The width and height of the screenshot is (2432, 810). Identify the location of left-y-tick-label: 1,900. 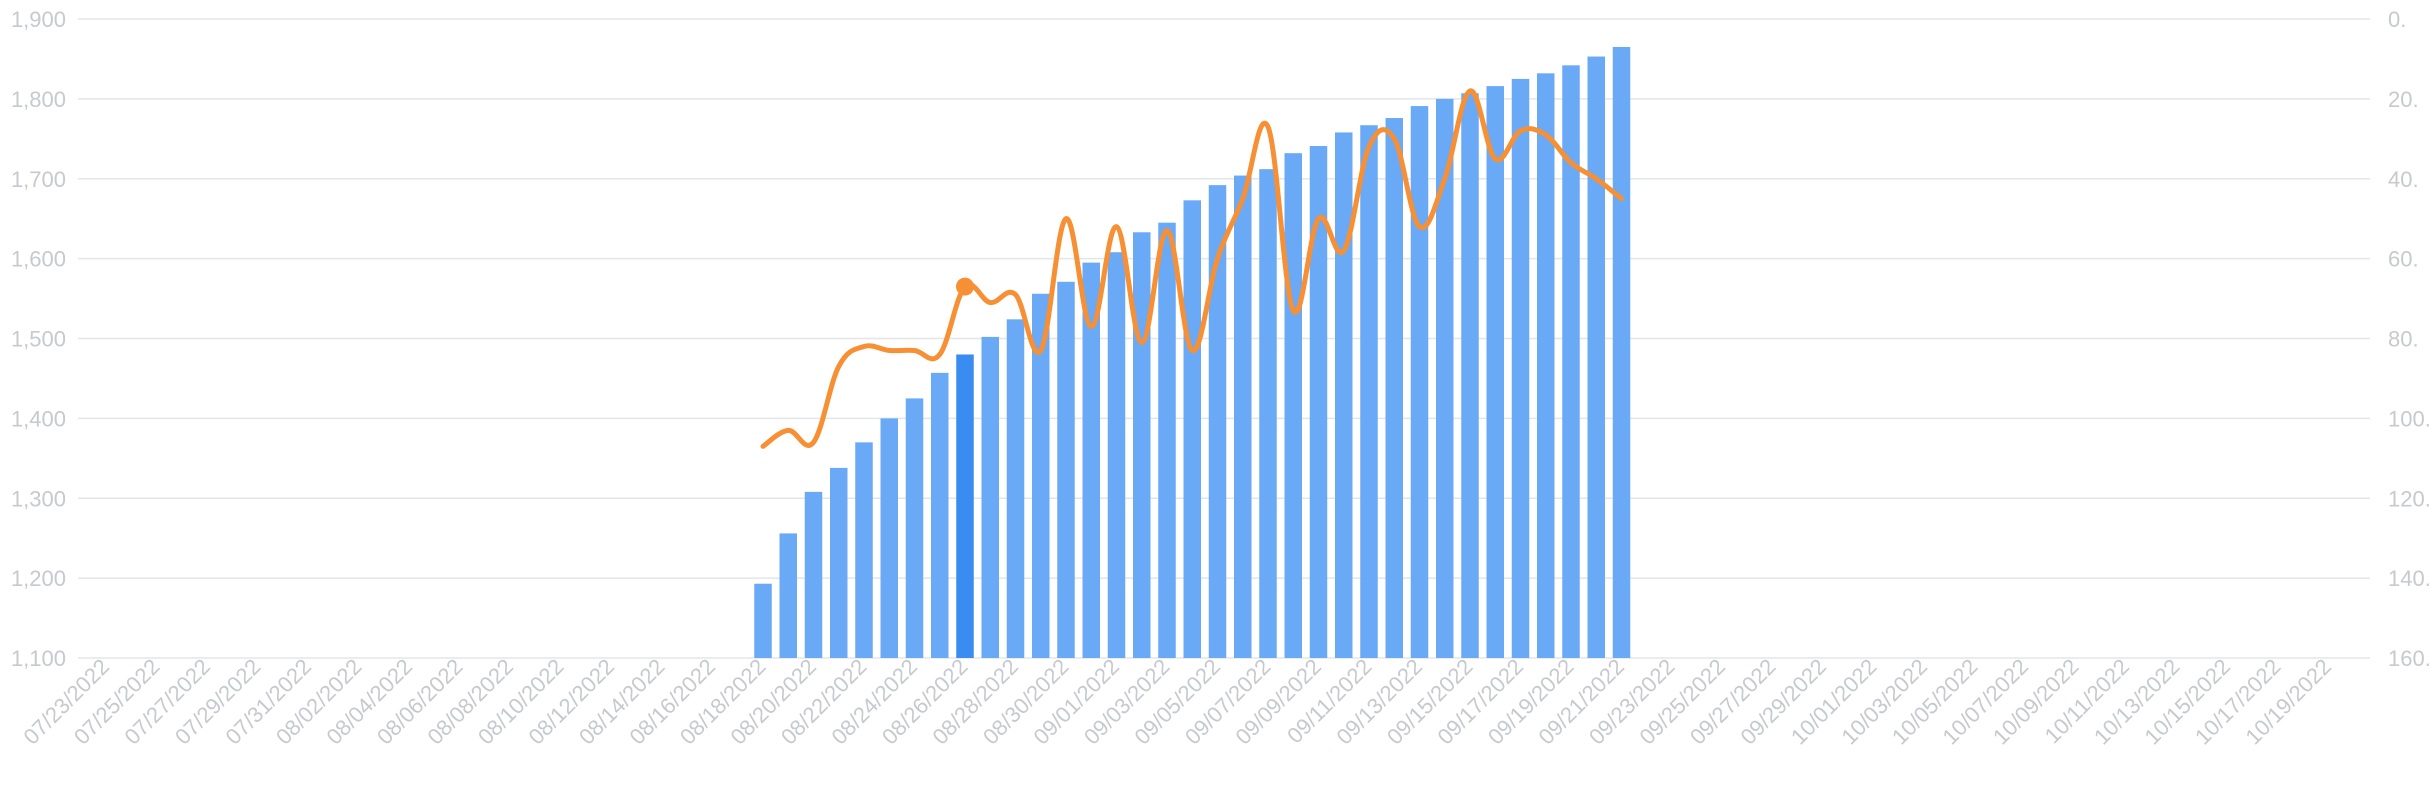
(38, 19).